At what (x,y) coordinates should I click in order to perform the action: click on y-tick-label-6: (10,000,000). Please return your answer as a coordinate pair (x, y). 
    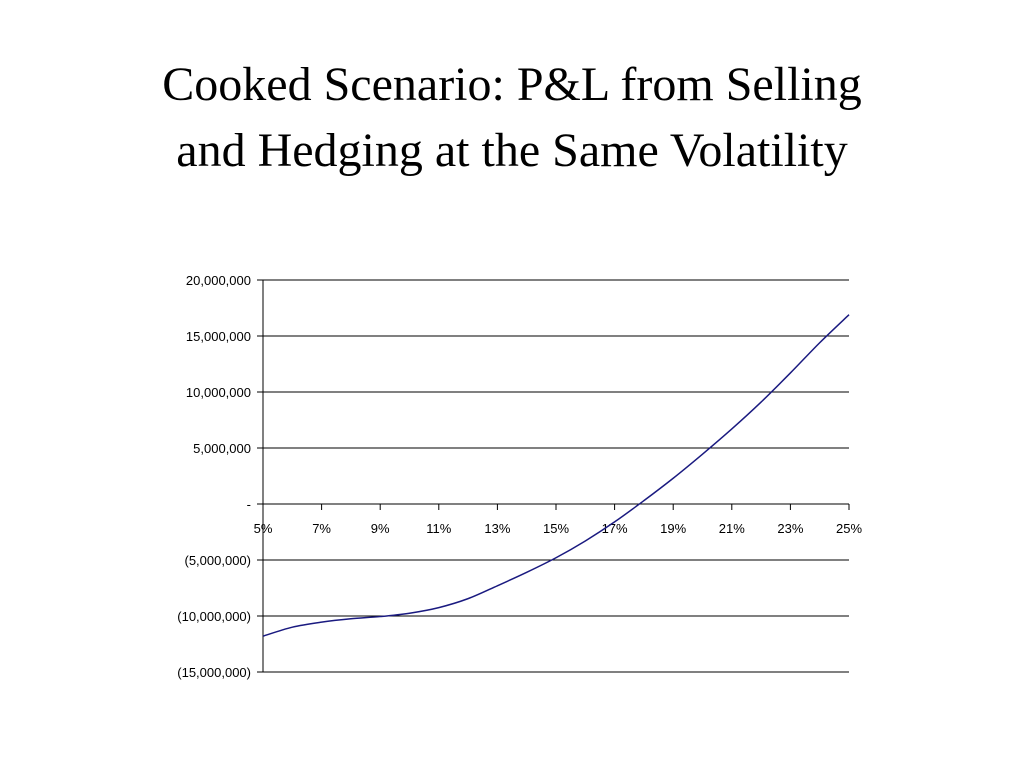
    Looking at the image, I should click on (214, 616).